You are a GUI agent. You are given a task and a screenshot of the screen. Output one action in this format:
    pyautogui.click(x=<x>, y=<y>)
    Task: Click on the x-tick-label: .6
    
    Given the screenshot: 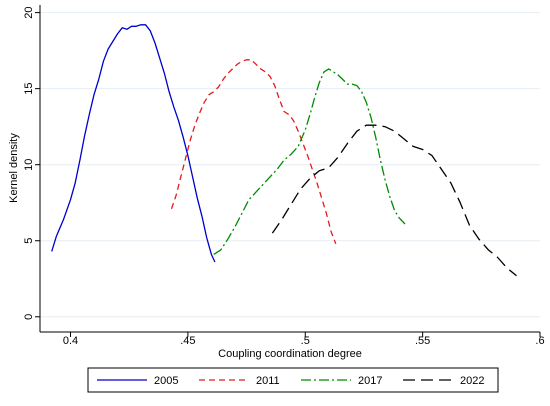 What is the action you would take?
    pyautogui.click(x=539, y=341)
    